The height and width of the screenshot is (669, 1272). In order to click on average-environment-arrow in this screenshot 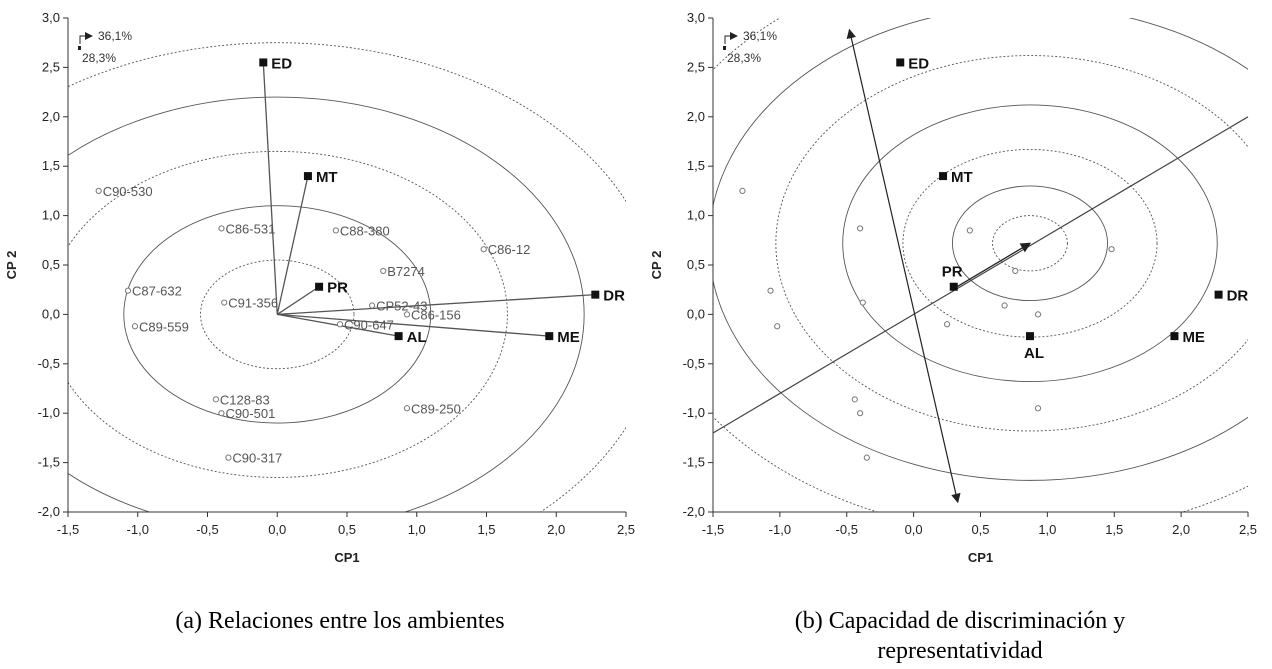, I will do `click(992, 266)`.